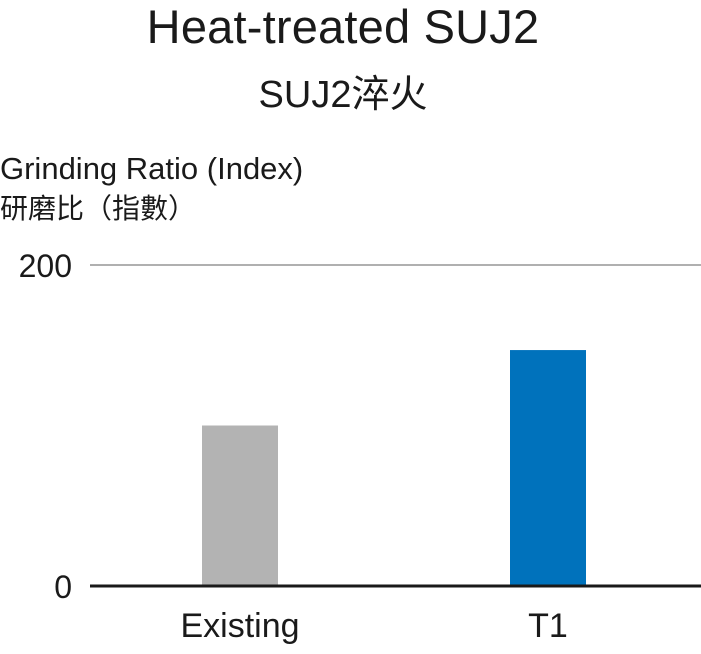 The width and height of the screenshot is (701, 654). What do you see at coordinates (63, 587) in the screenshot?
I see `y-tick-label-0: 0` at bounding box center [63, 587].